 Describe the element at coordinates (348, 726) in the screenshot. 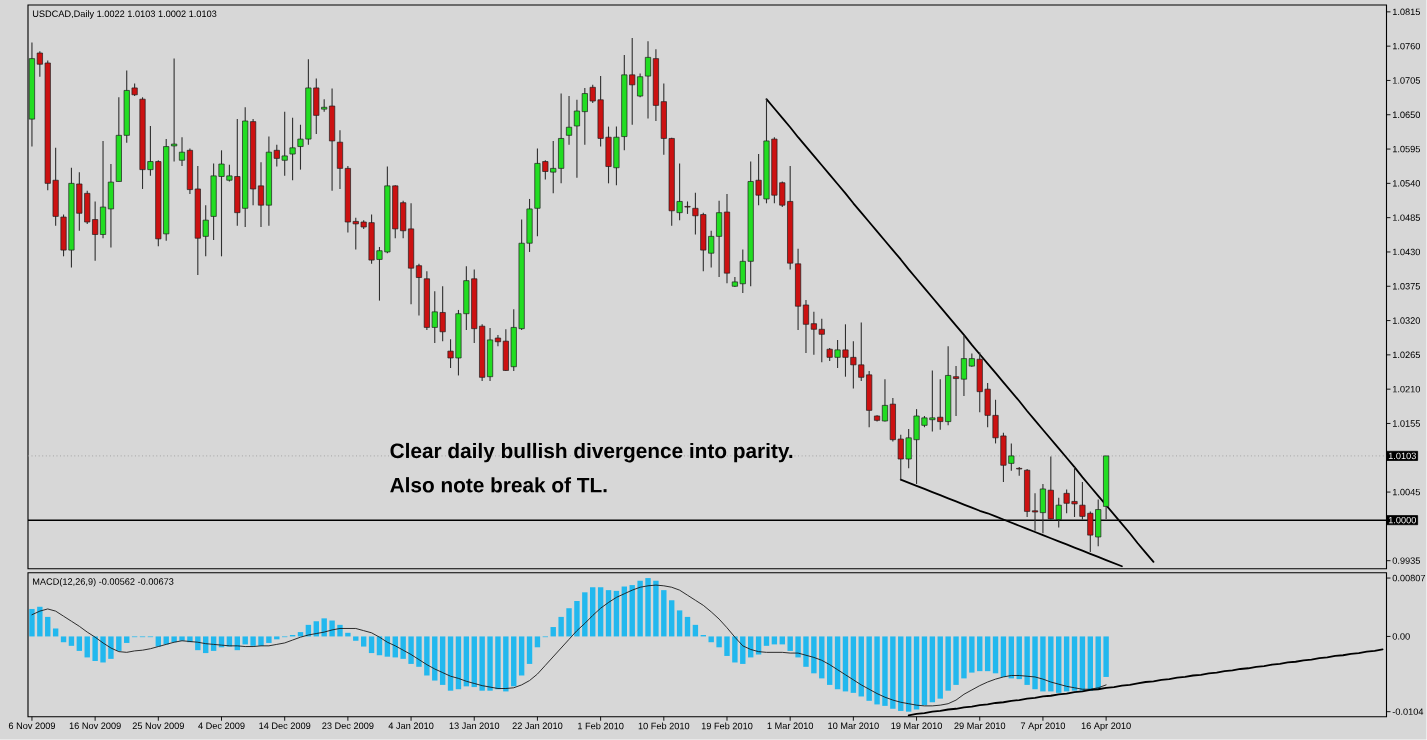

I see `x-tick-label: 23 Dec 2009` at that location.